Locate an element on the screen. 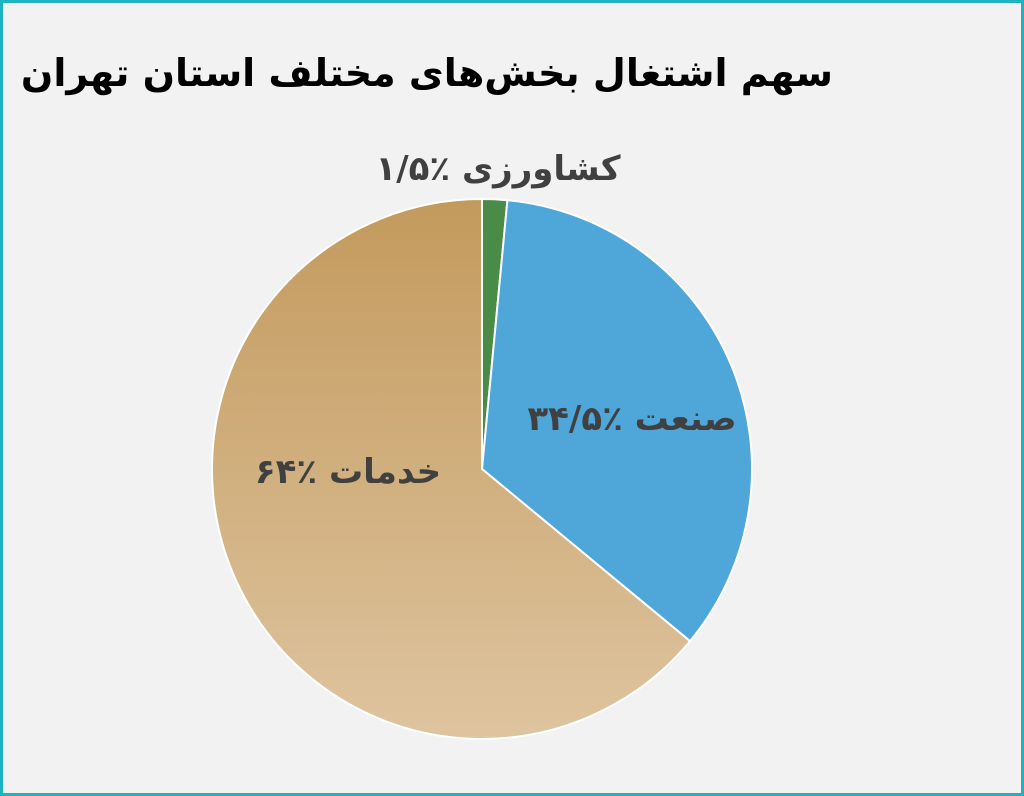 The image size is (1024, 796). chart-title: سهم اشتغال بخش‌های مختلف استان تهران is located at coordinates (426, 73).